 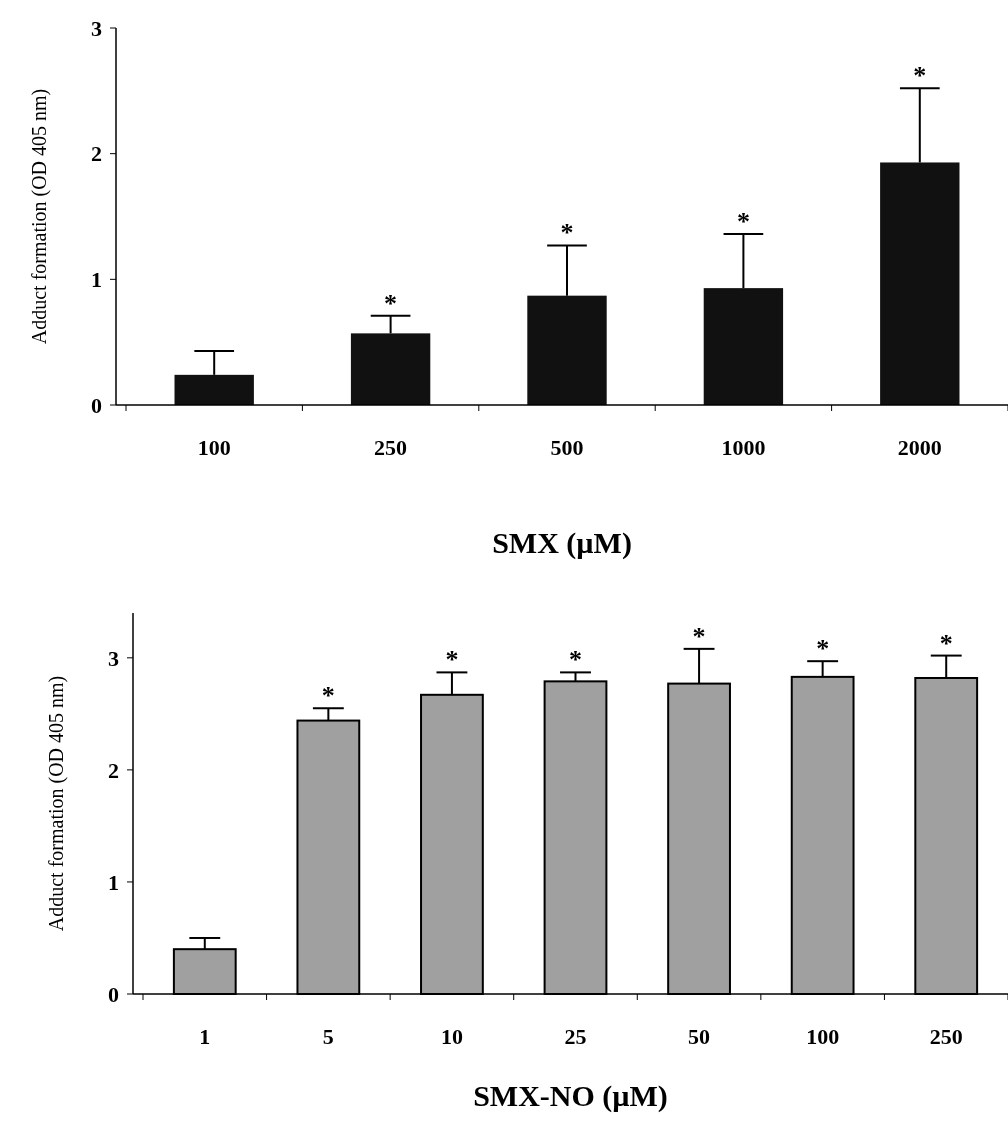 What do you see at coordinates (451, 1036) in the screenshot?
I see `x-tick-label: 10` at bounding box center [451, 1036].